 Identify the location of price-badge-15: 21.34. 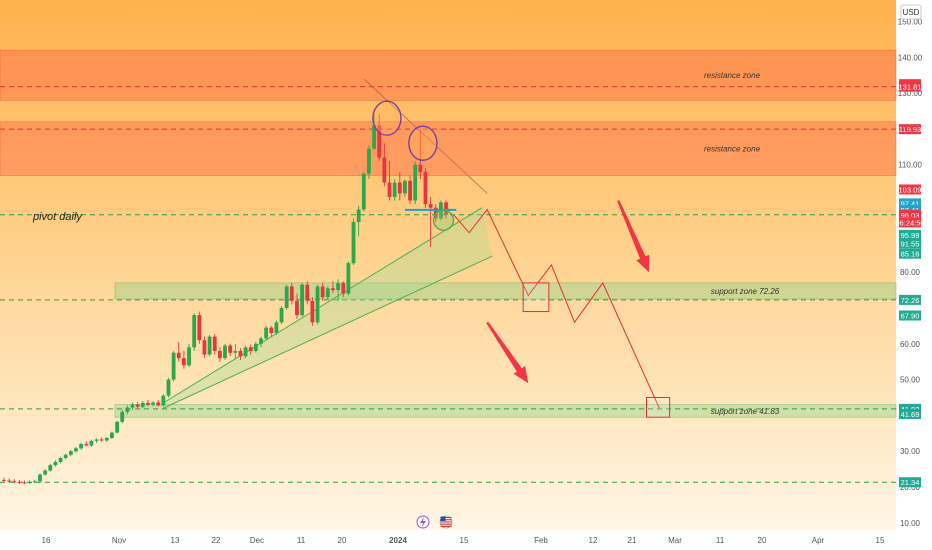
(910, 482).